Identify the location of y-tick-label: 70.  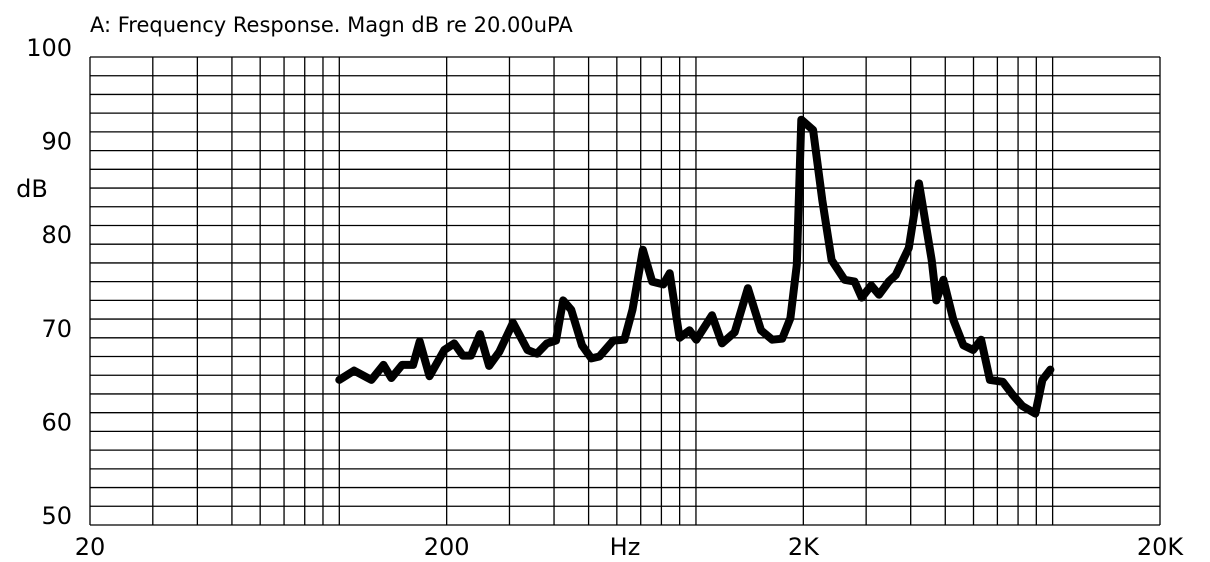
(56, 329).